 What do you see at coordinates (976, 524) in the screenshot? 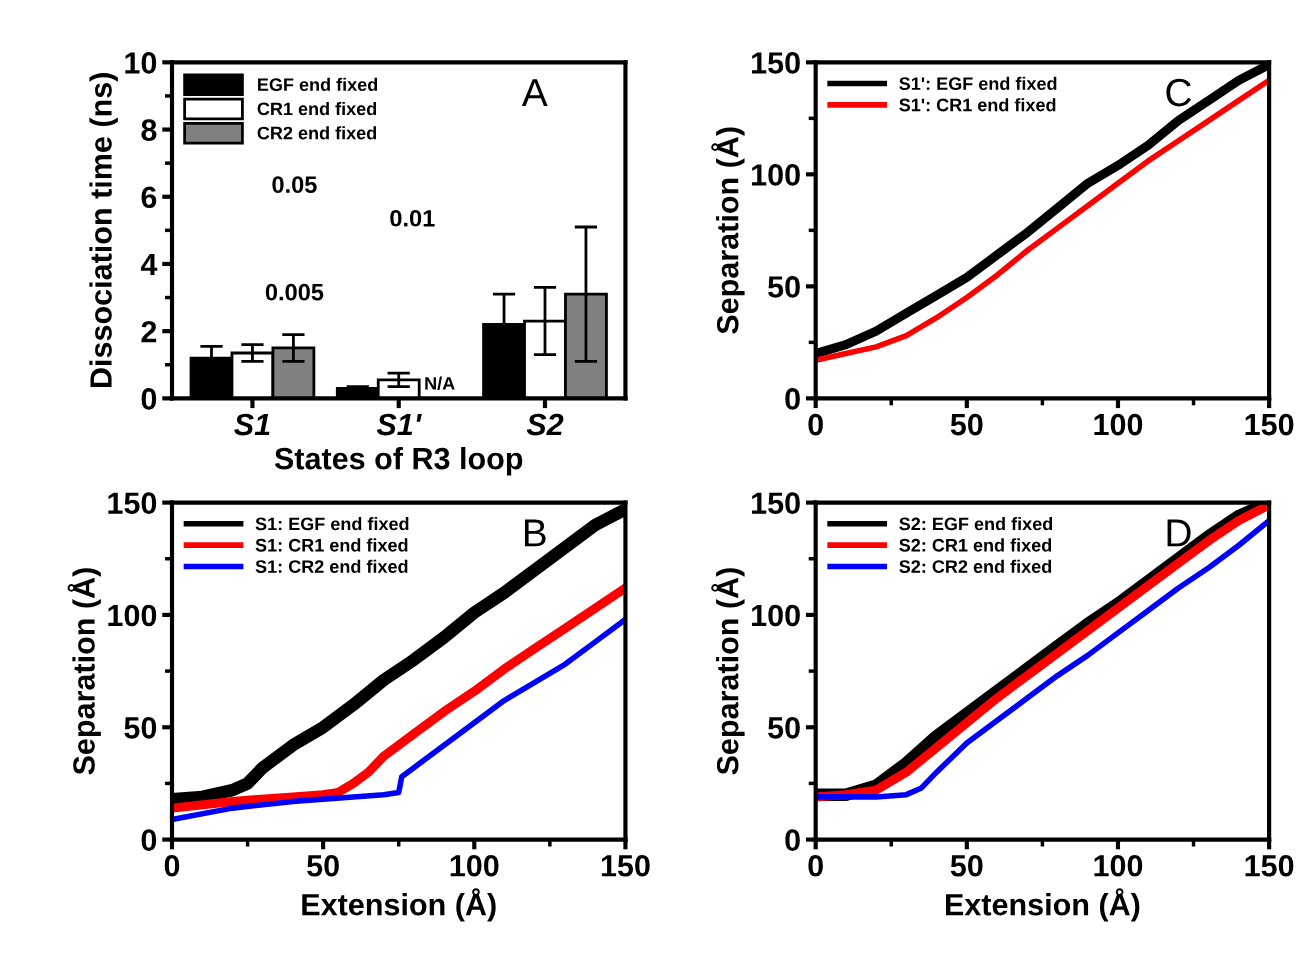
I see `legend-label: S2: EGF end fixed` at bounding box center [976, 524].